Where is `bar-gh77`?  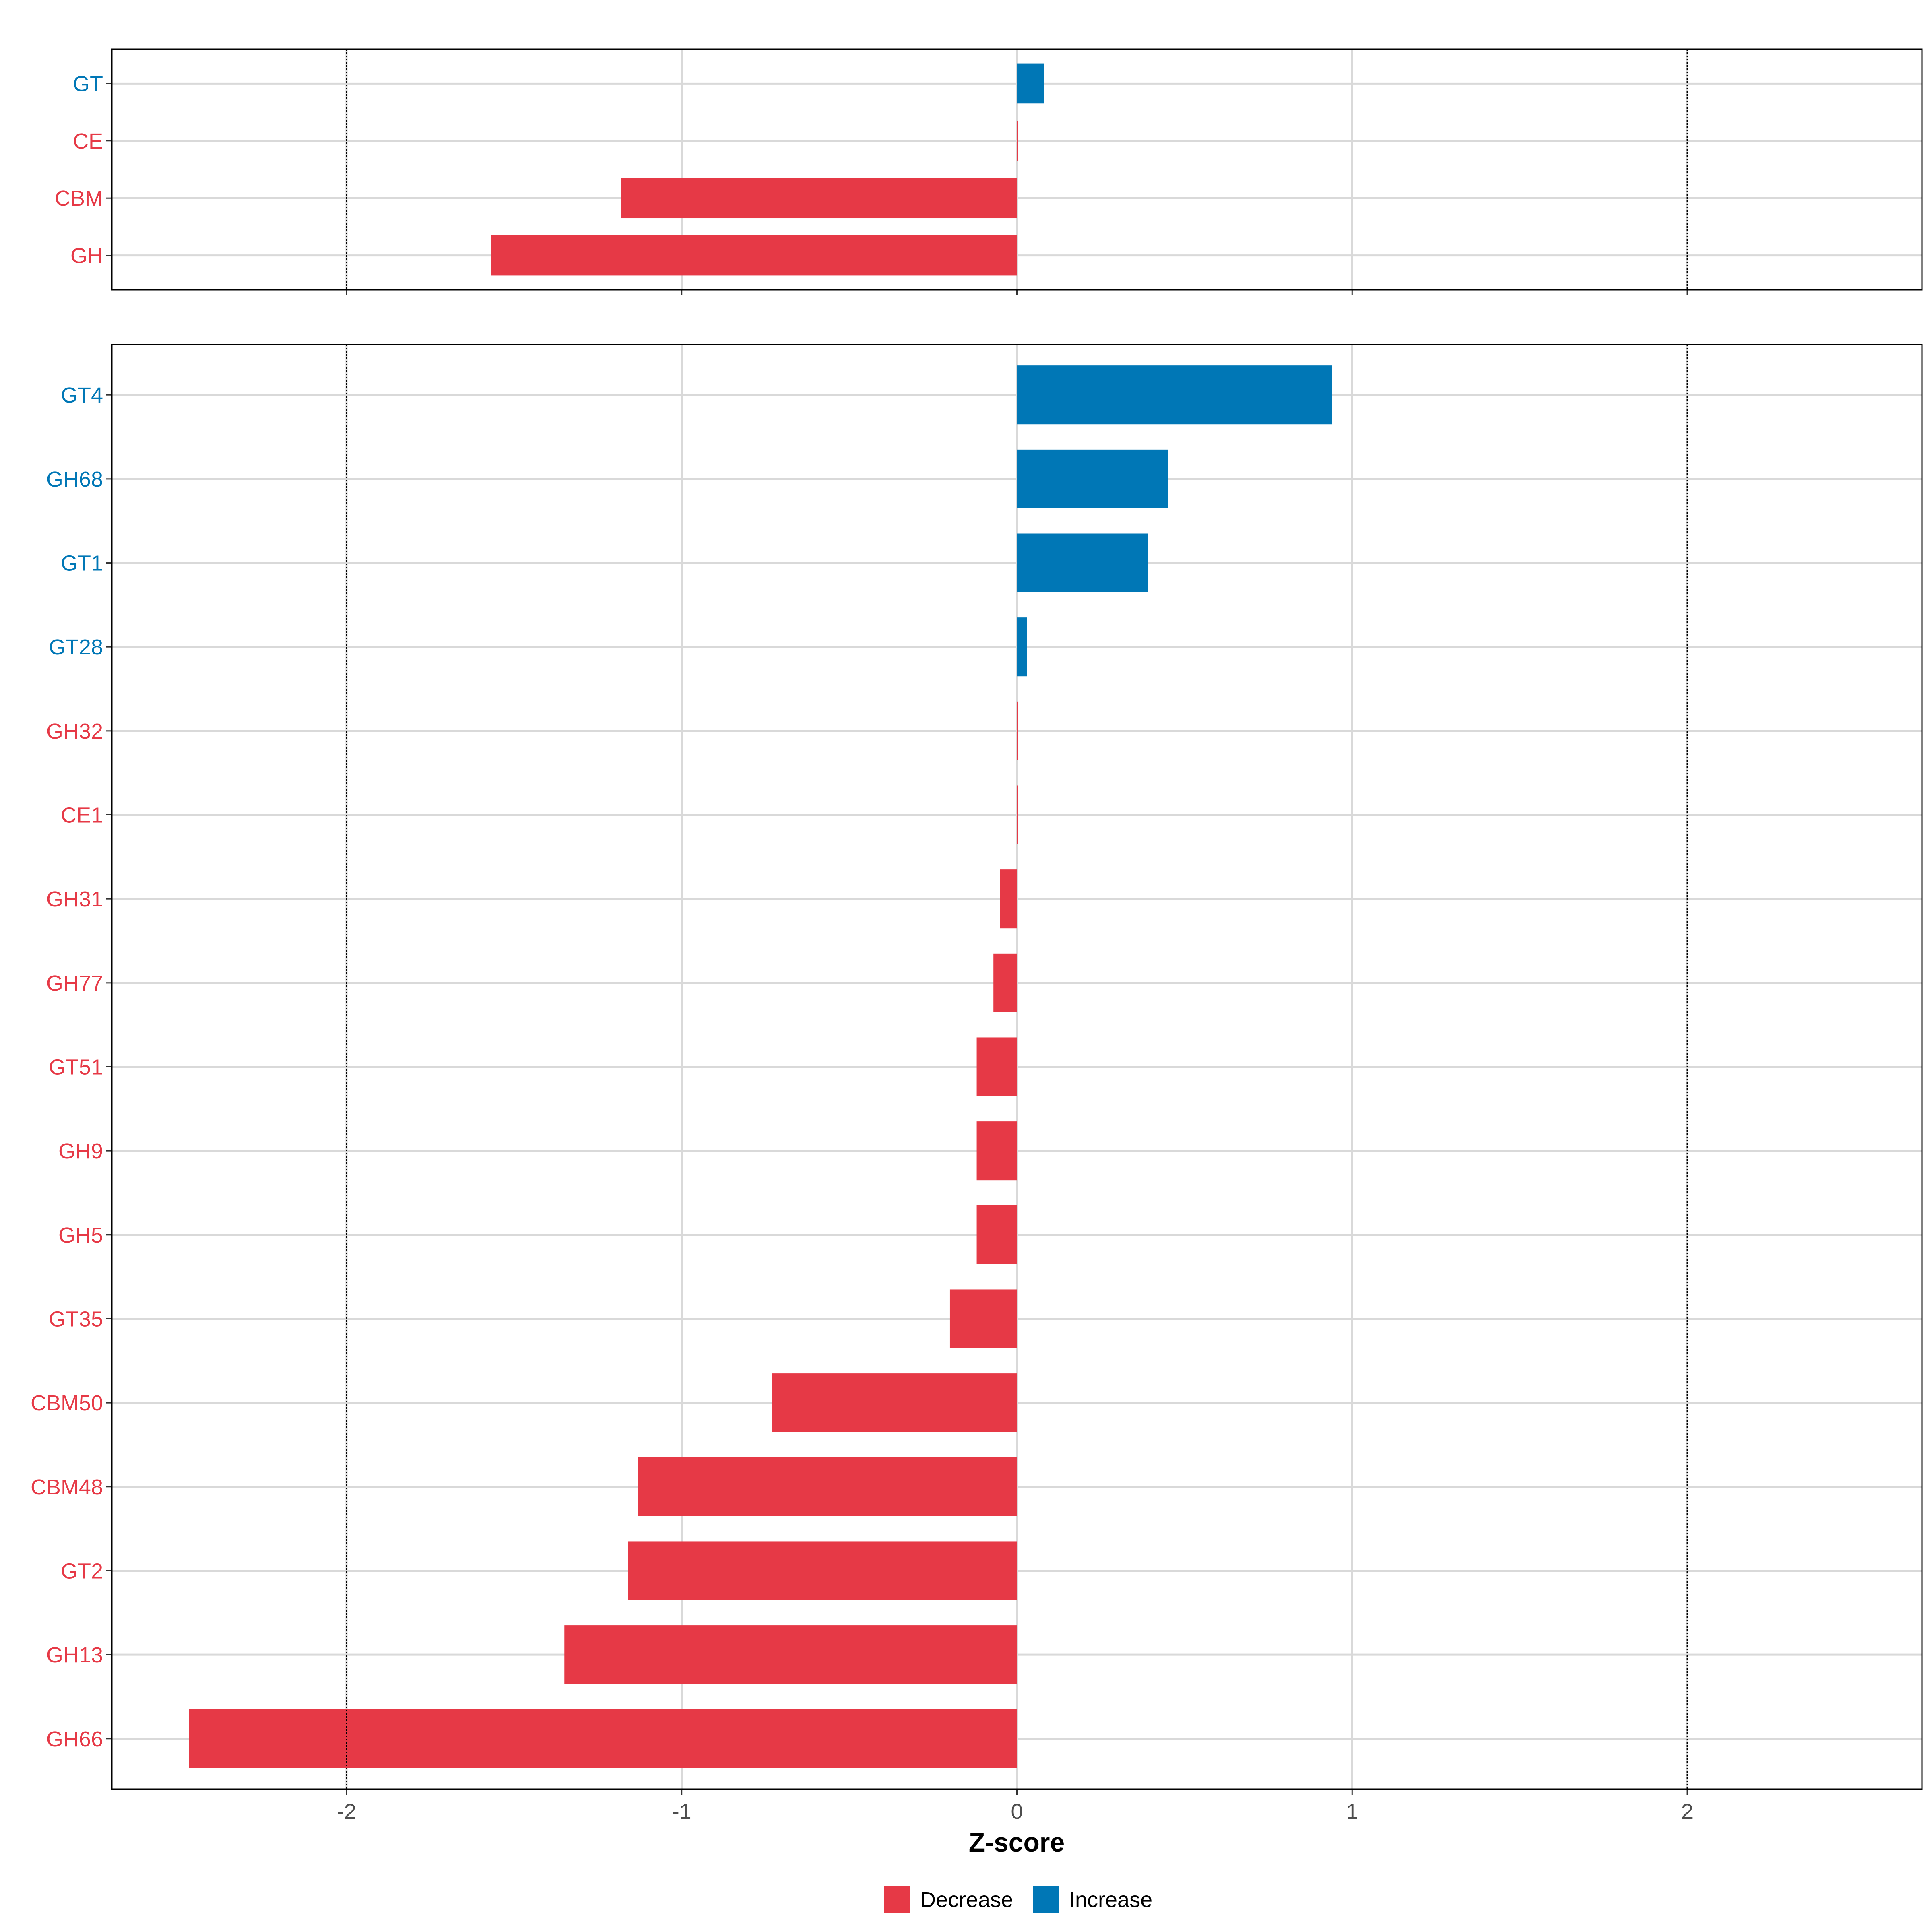 bar-gh77 is located at coordinates (1005, 982).